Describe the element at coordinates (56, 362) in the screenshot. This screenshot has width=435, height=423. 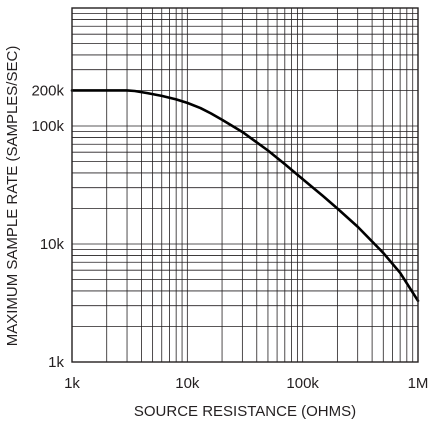
I see `y-tick-label: 1k` at that location.